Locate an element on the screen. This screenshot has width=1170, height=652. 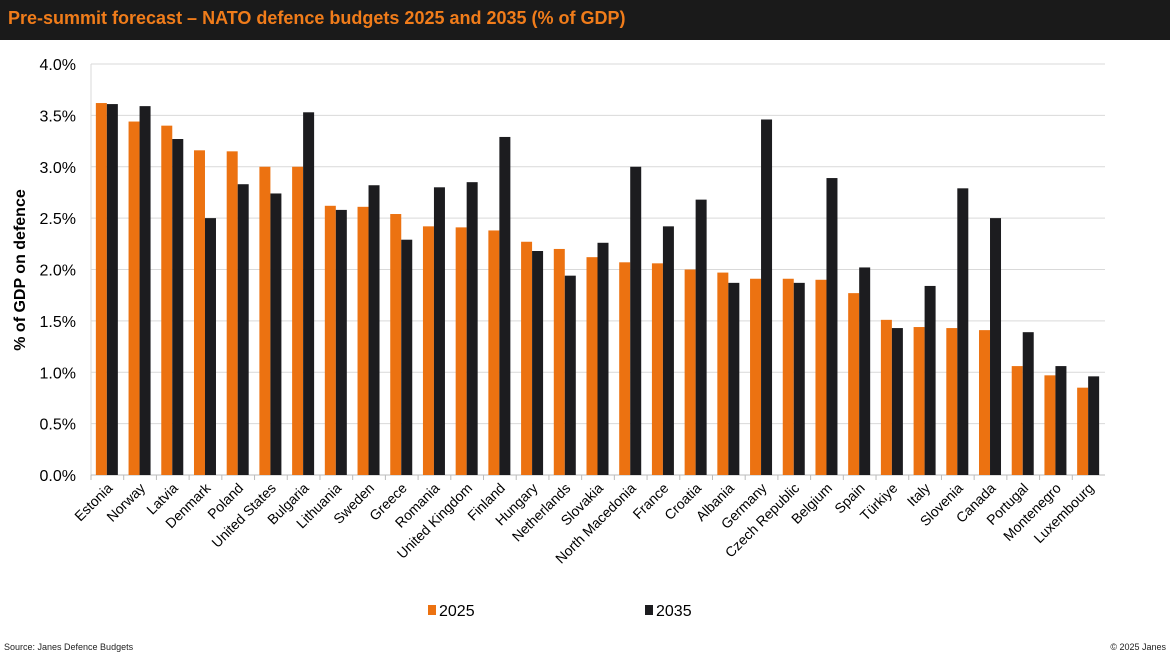
bar-2035-belgium is located at coordinates (832, 327).